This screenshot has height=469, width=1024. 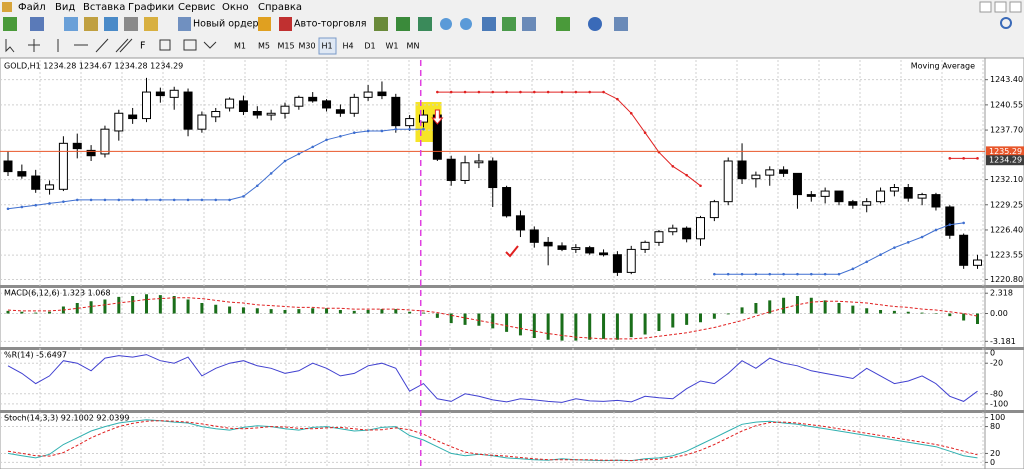 What do you see at coordinates (413, 46) in the screenshot?
I see `timeframe-button: MN` at bounding box center [413, 46].